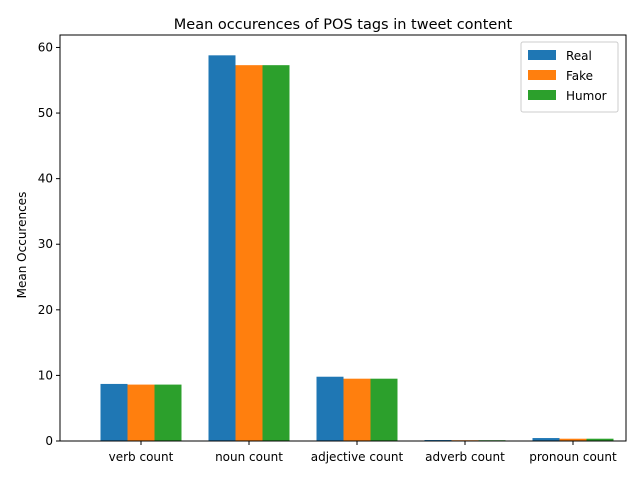 The image size is (640, 480). Describe the element at coordinates (45, 113) in the screenshot. I see `y-tick-label: 50` at that location.